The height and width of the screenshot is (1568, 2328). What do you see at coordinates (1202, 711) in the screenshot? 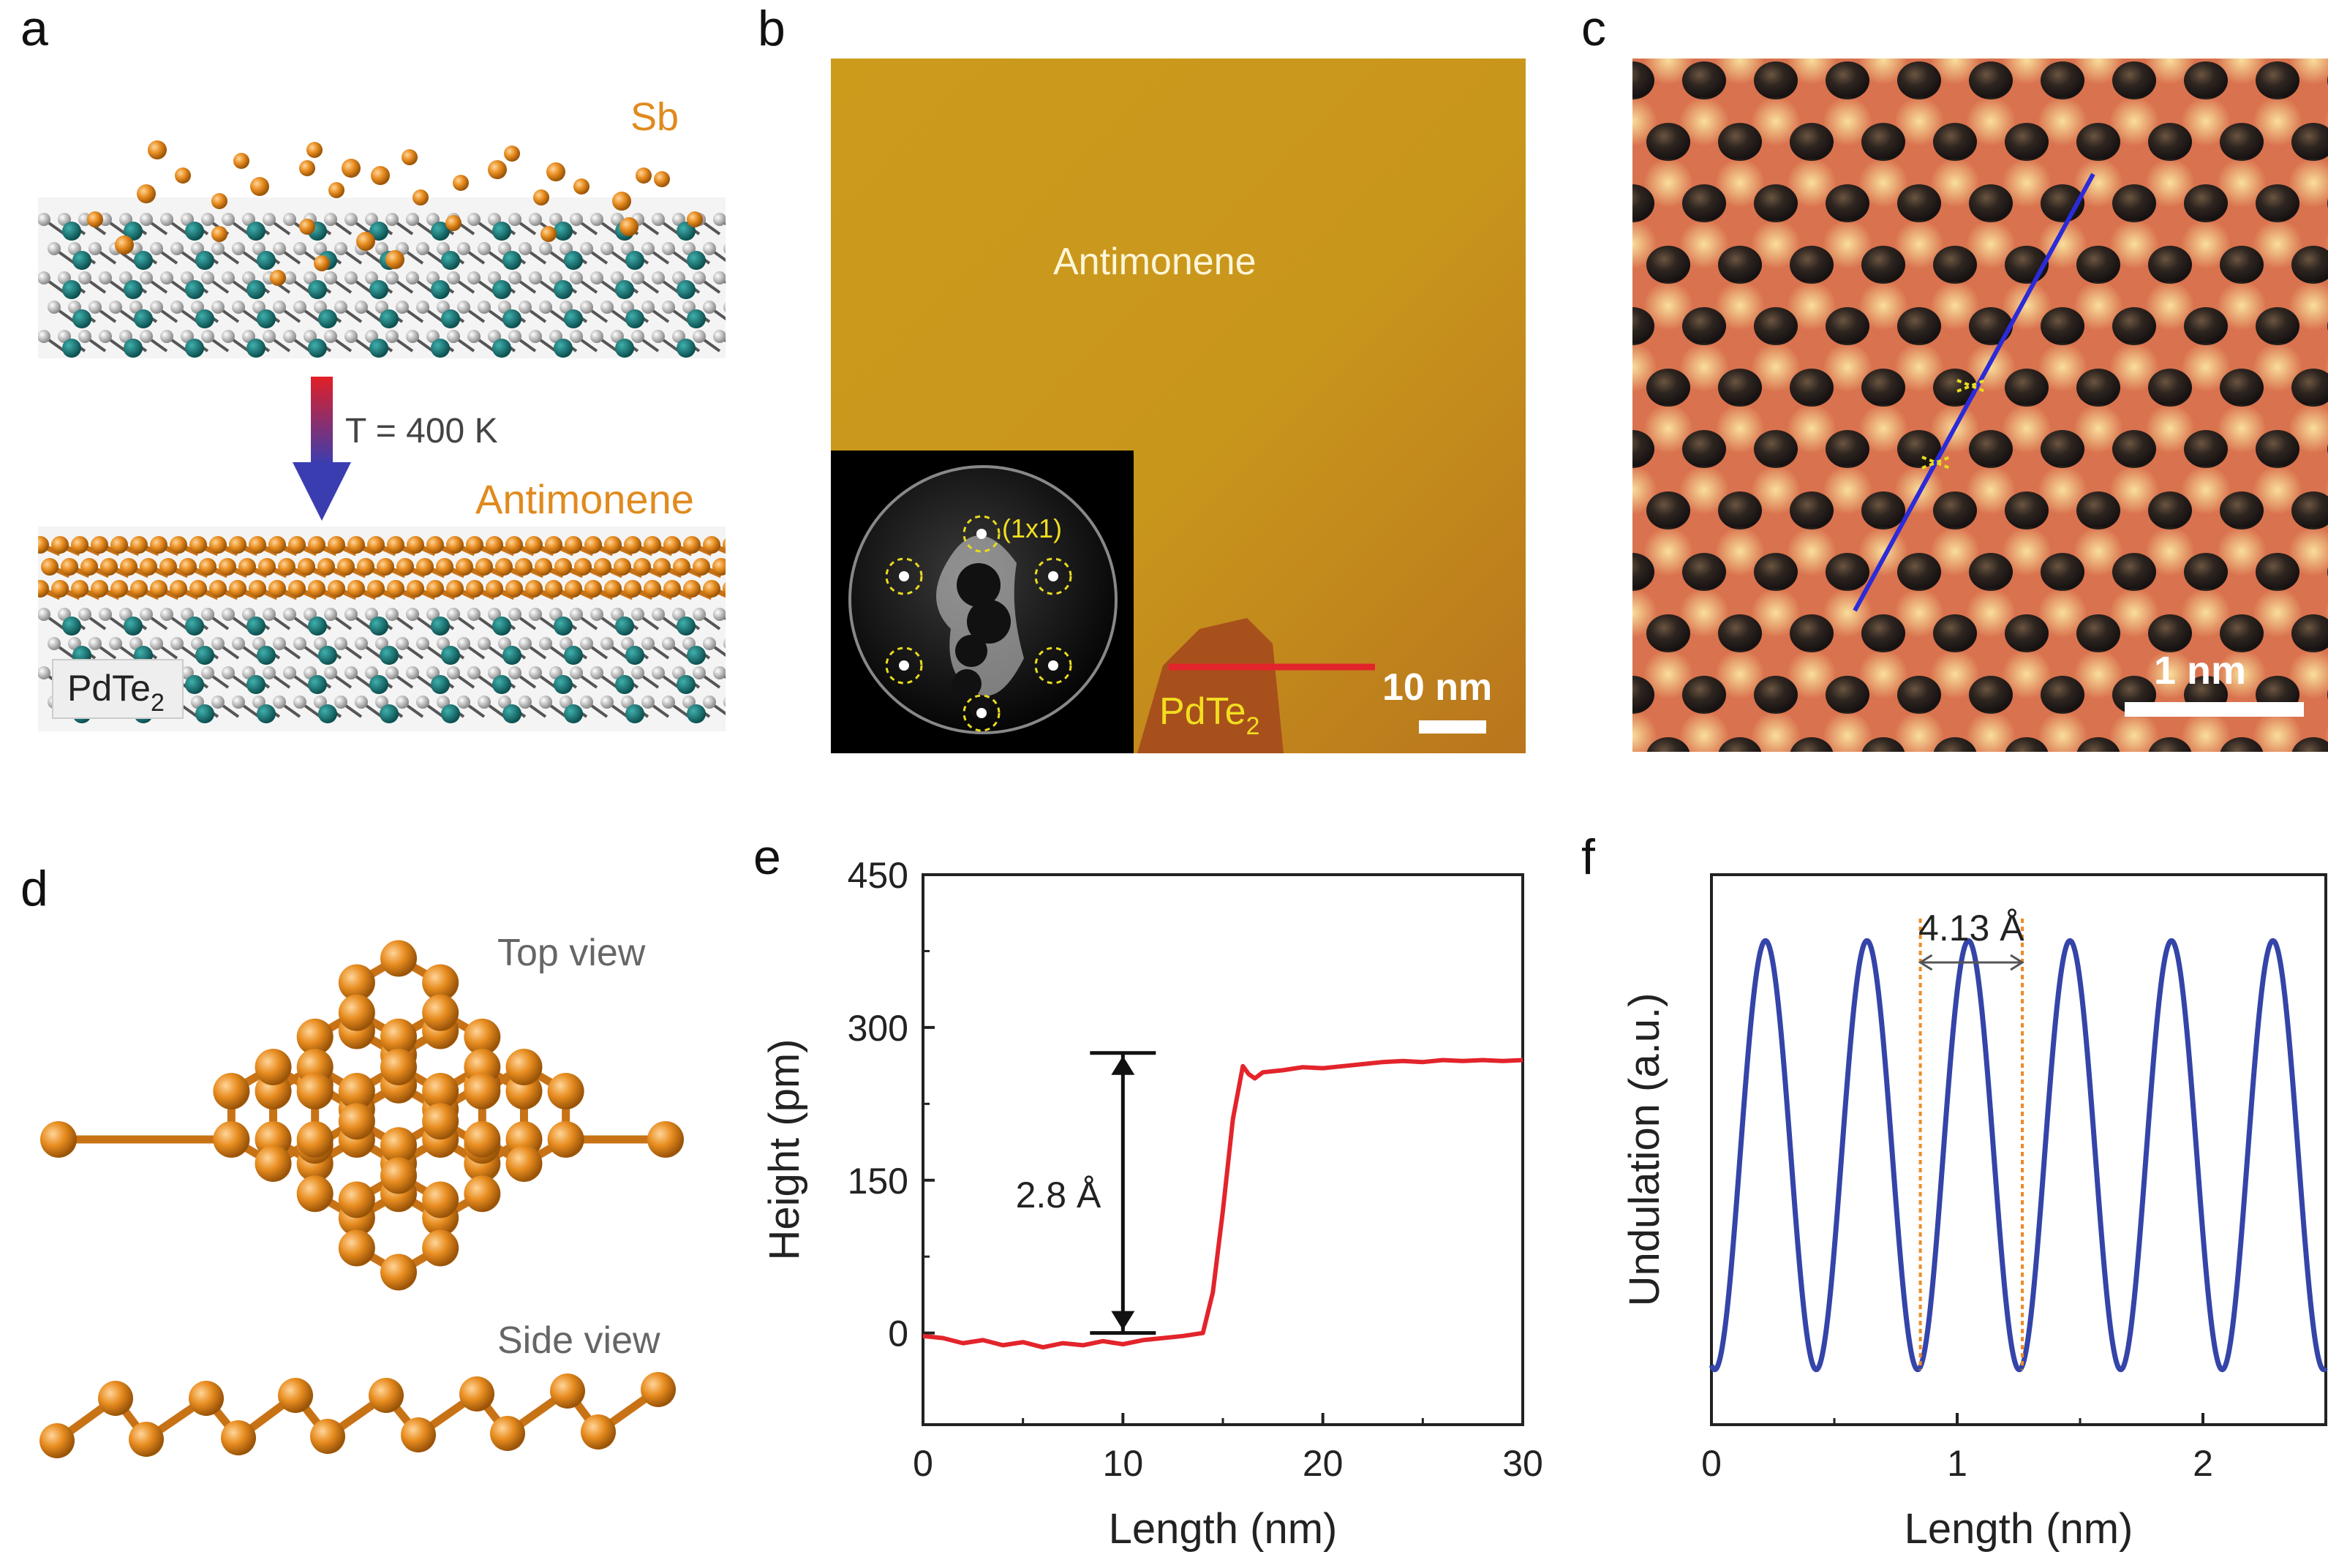
I see `pdte2-label-b: PdTe` at bounding box center [1202, 711].